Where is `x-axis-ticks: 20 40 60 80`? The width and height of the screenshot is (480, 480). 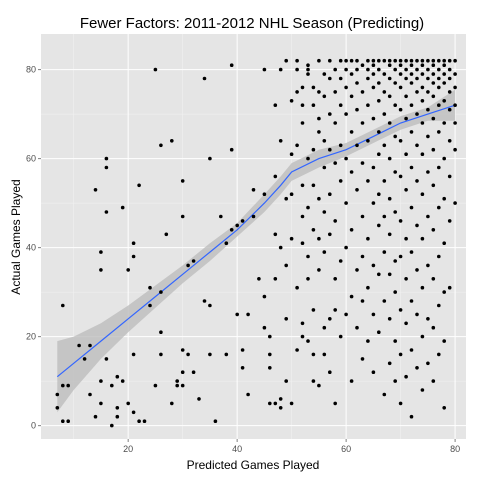
x-axis-ticks: 20 40 60 80 is located at coordinates (291, 446).